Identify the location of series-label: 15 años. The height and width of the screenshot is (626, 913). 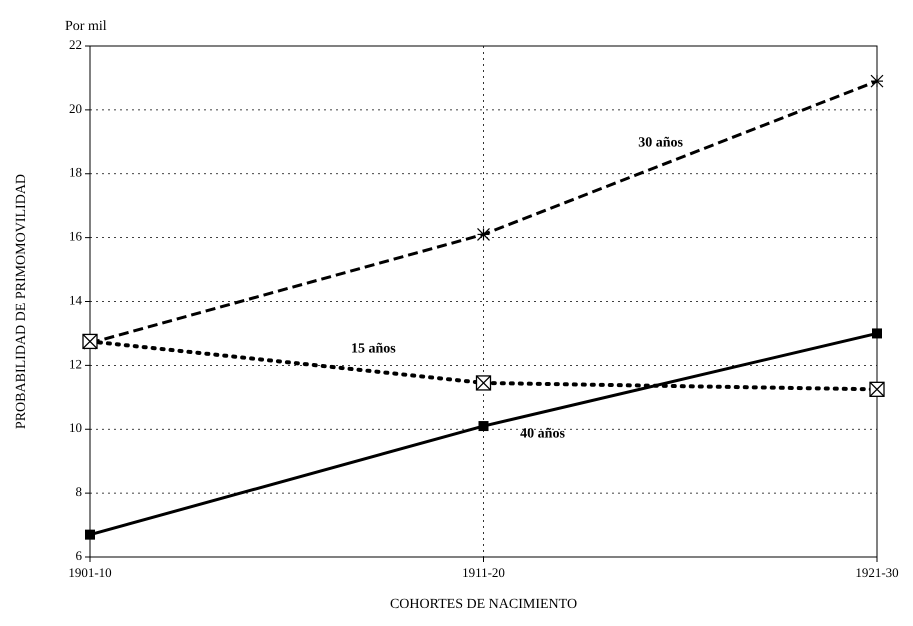
(373, 349).